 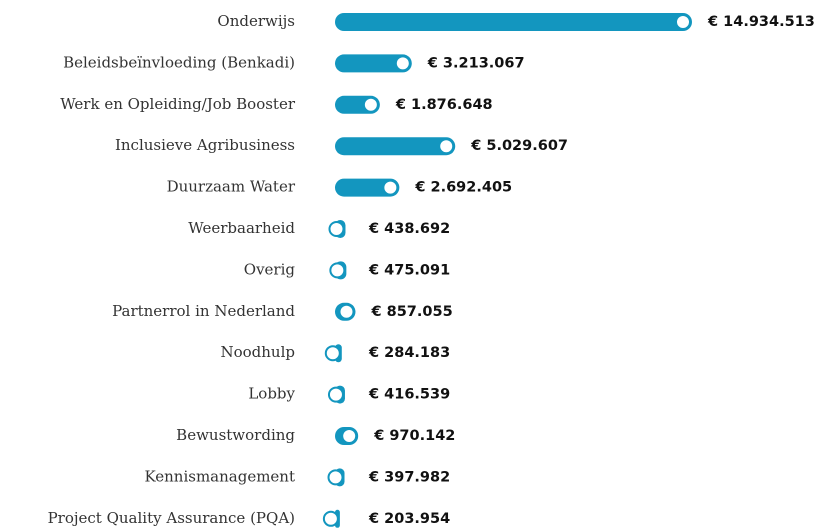 What do you see at coordinates (761, 22) in the screenshot?
I see `value-label: € 14.934.513` at bounding box center [761, 22].